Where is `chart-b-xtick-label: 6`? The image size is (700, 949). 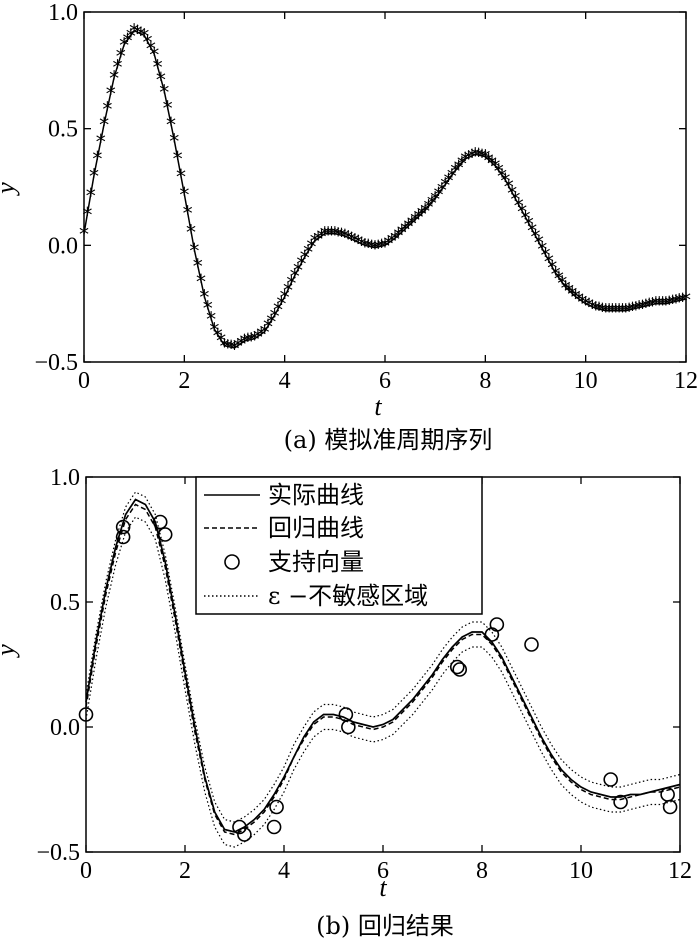 chart-b-xtick-label: 6 is located at coordinates (383, 871).